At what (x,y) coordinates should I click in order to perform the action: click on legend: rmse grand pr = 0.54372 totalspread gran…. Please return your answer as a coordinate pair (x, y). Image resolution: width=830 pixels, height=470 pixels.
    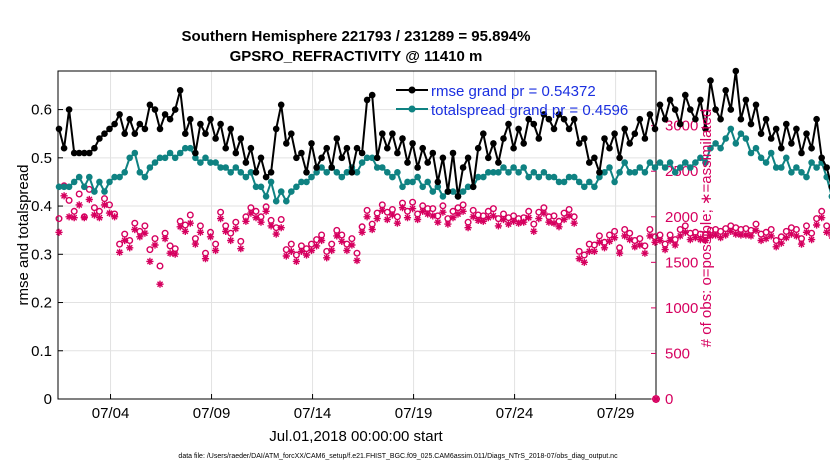
    Looking at the image, I should click on (512, 101).